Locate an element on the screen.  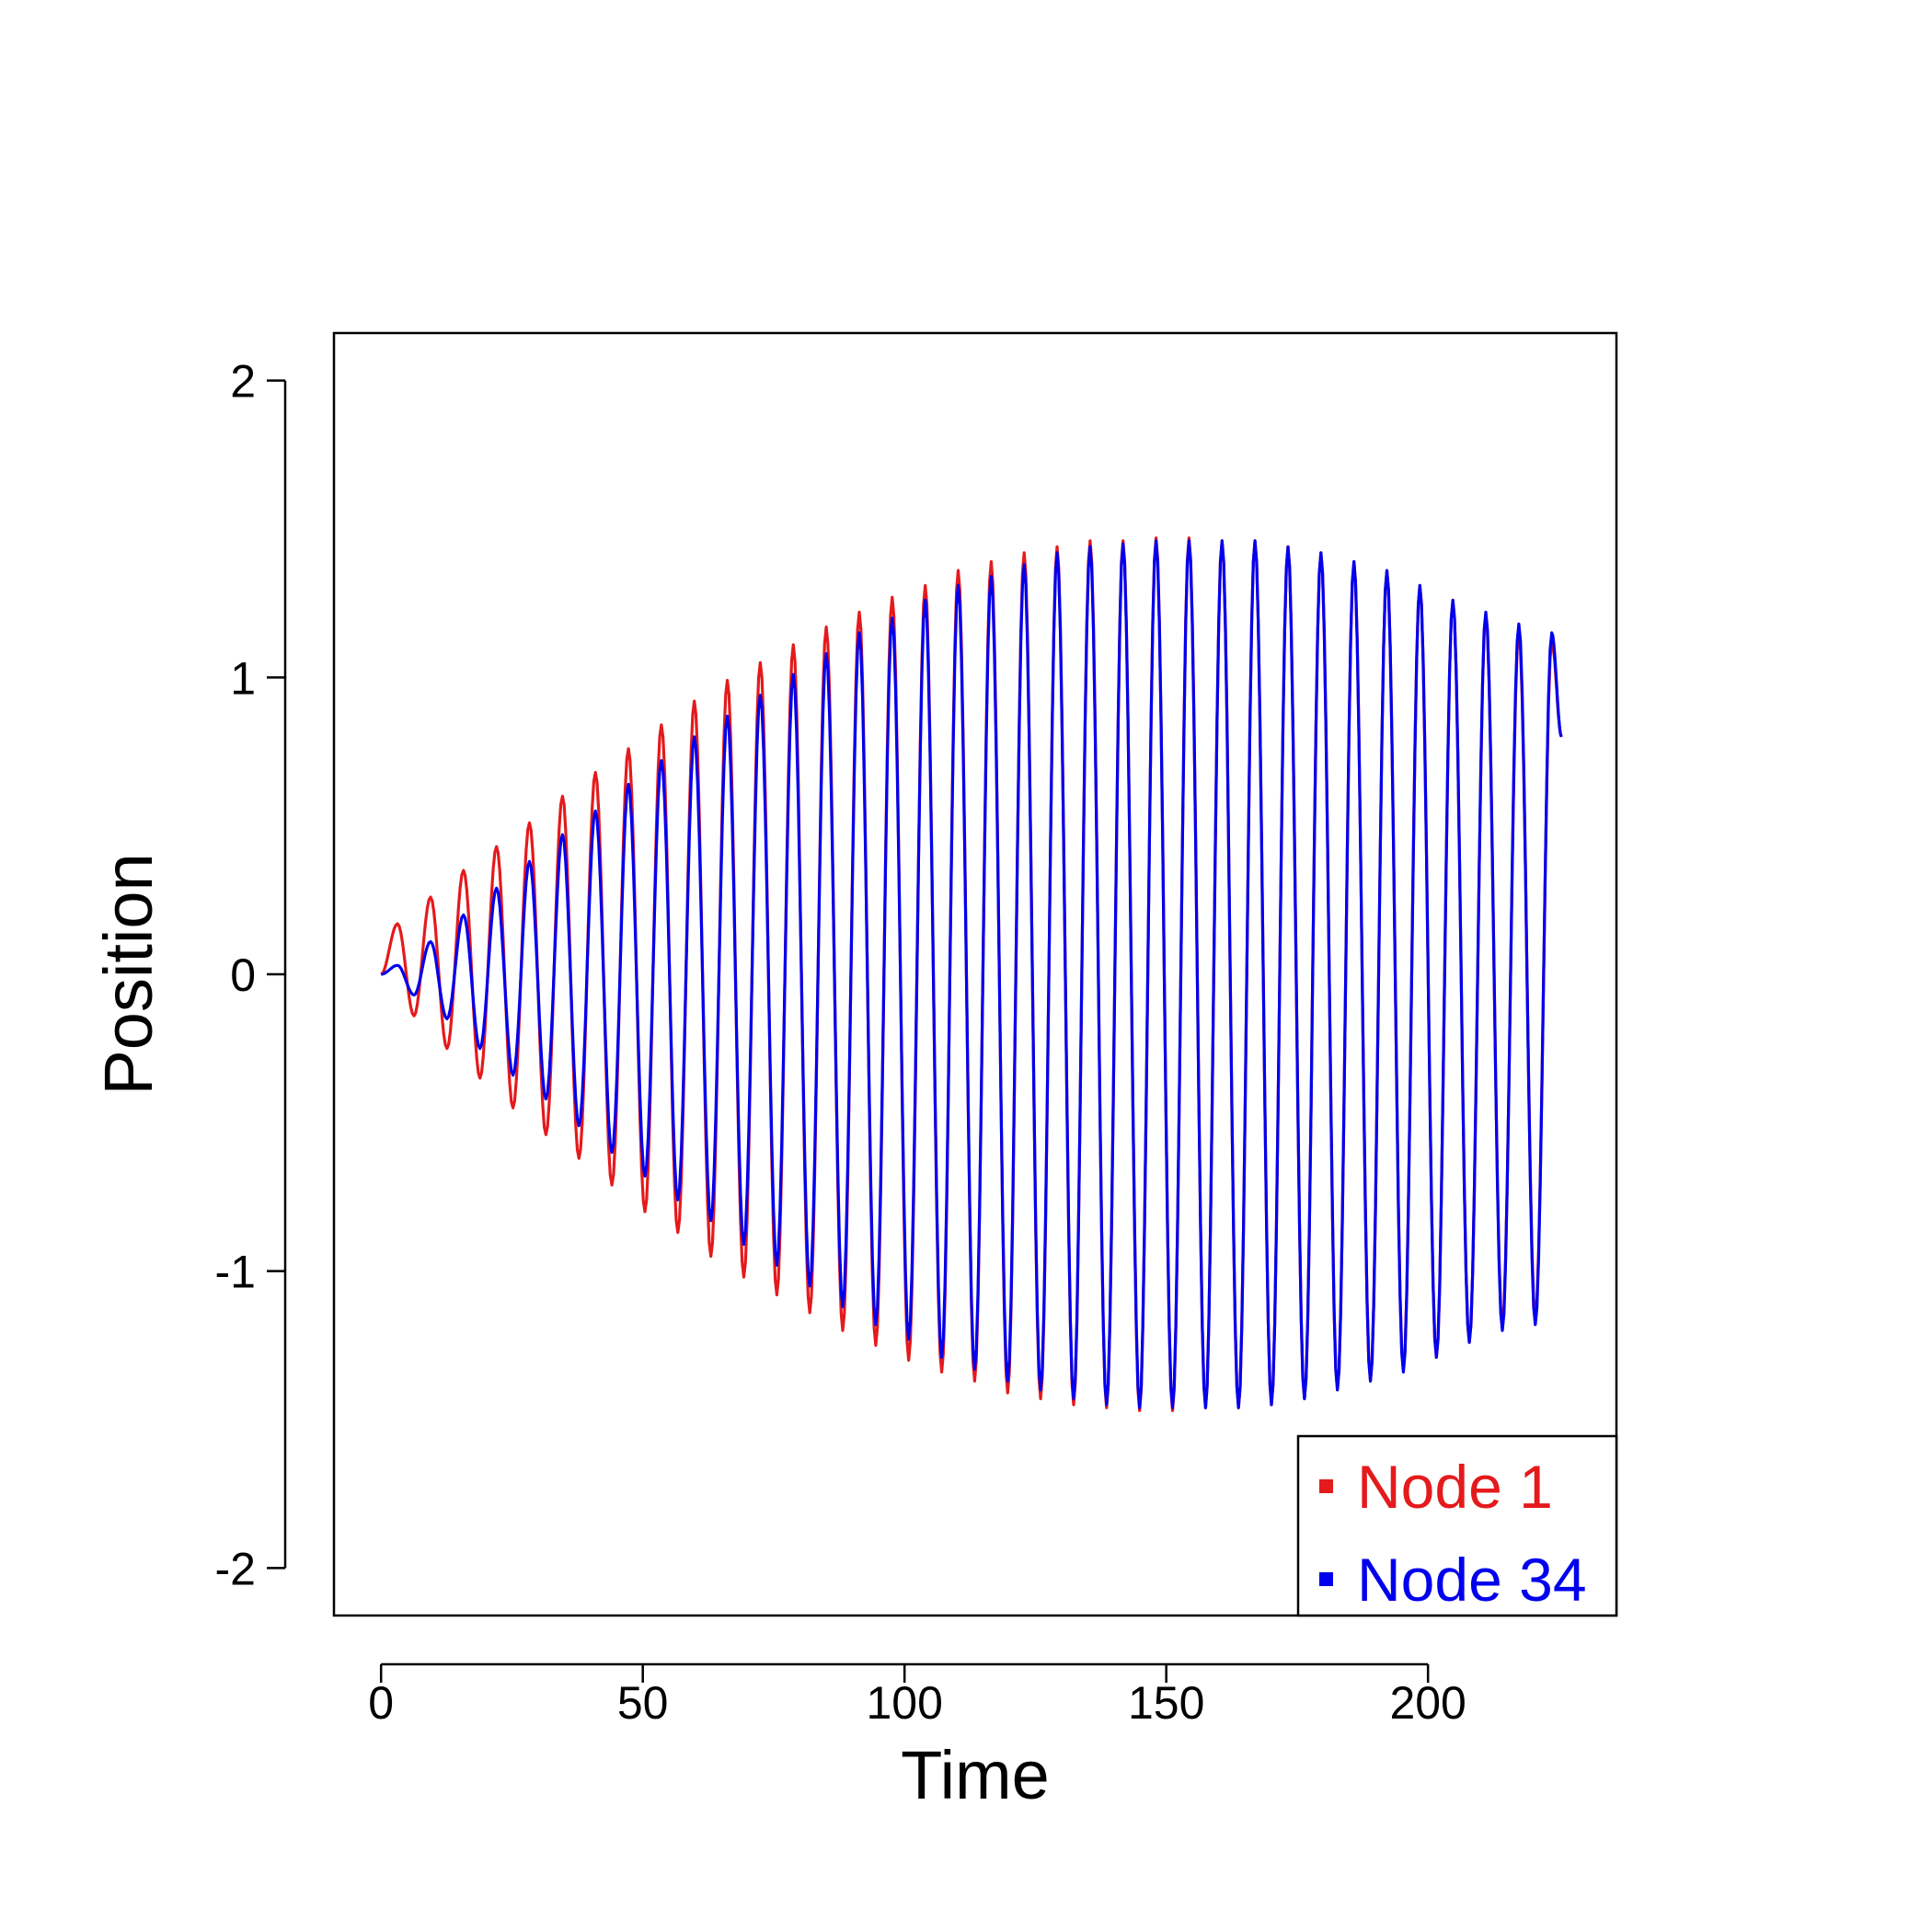
legend-label-node-34: Node 34 is located at coordinates (1472, 1580).